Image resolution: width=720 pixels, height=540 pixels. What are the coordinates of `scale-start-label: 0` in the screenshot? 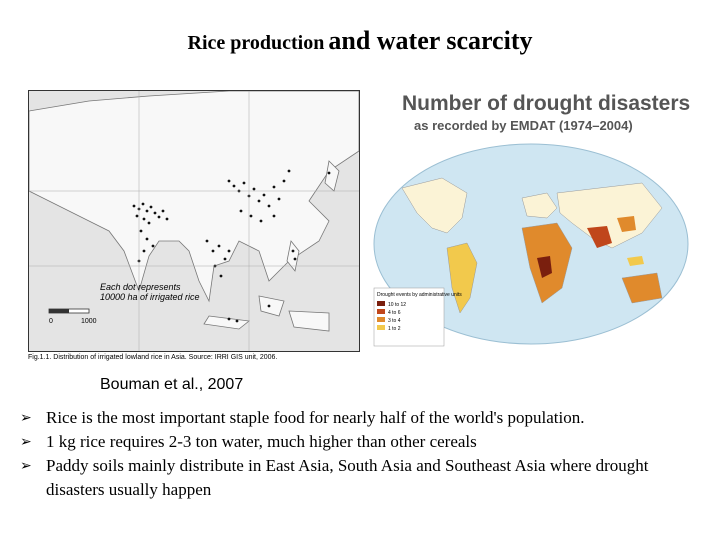 It's located at (51, 321).